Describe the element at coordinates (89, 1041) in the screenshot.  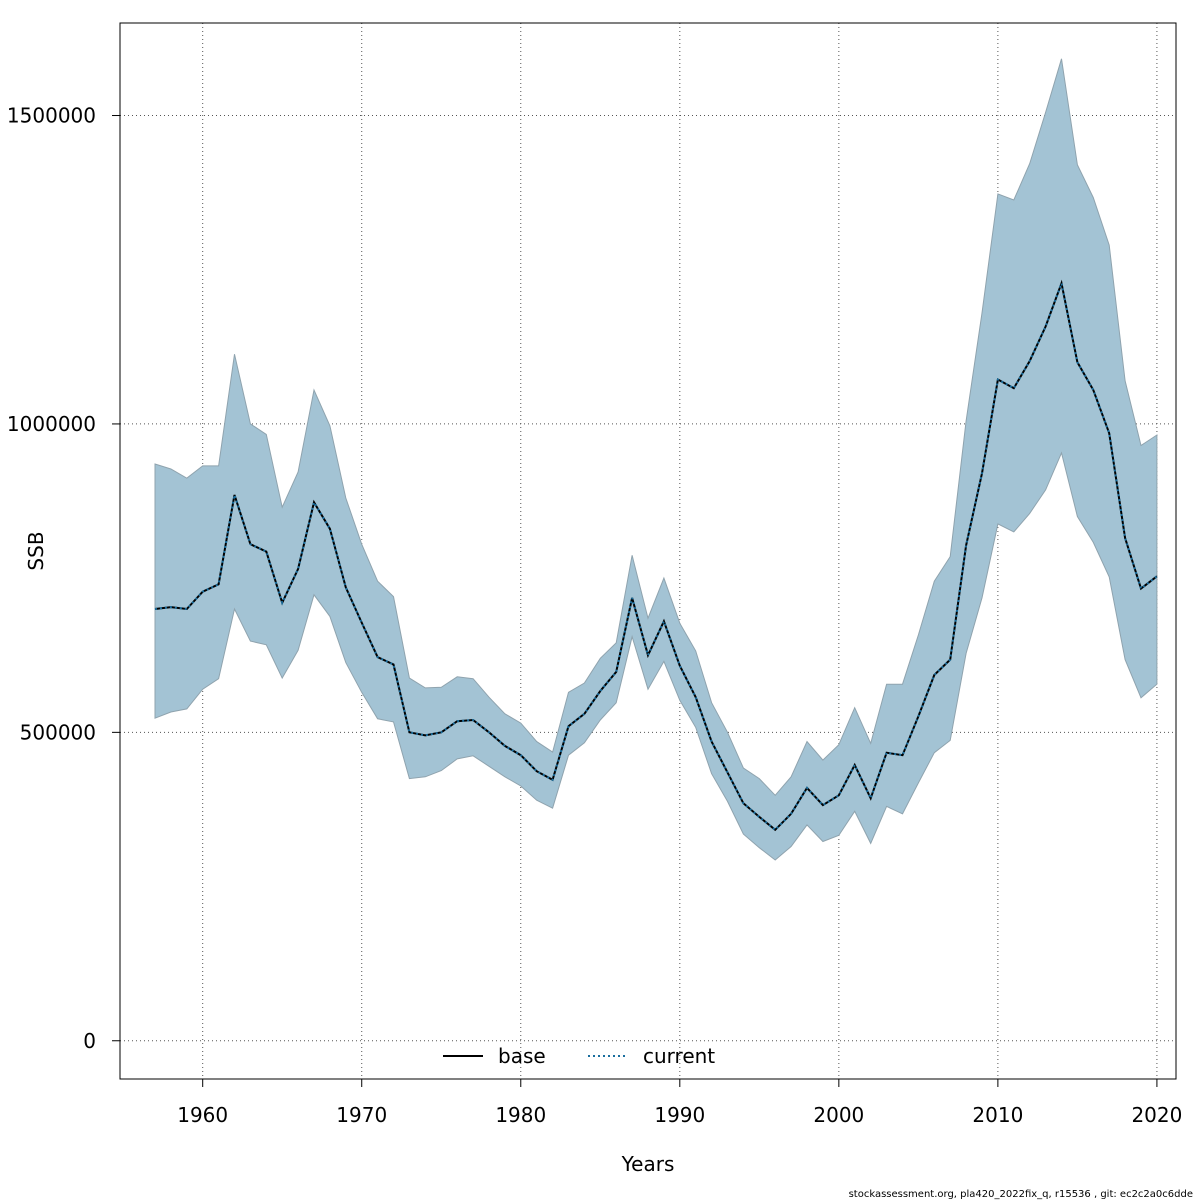
I see `y-tick-label-0: 0` at that location.